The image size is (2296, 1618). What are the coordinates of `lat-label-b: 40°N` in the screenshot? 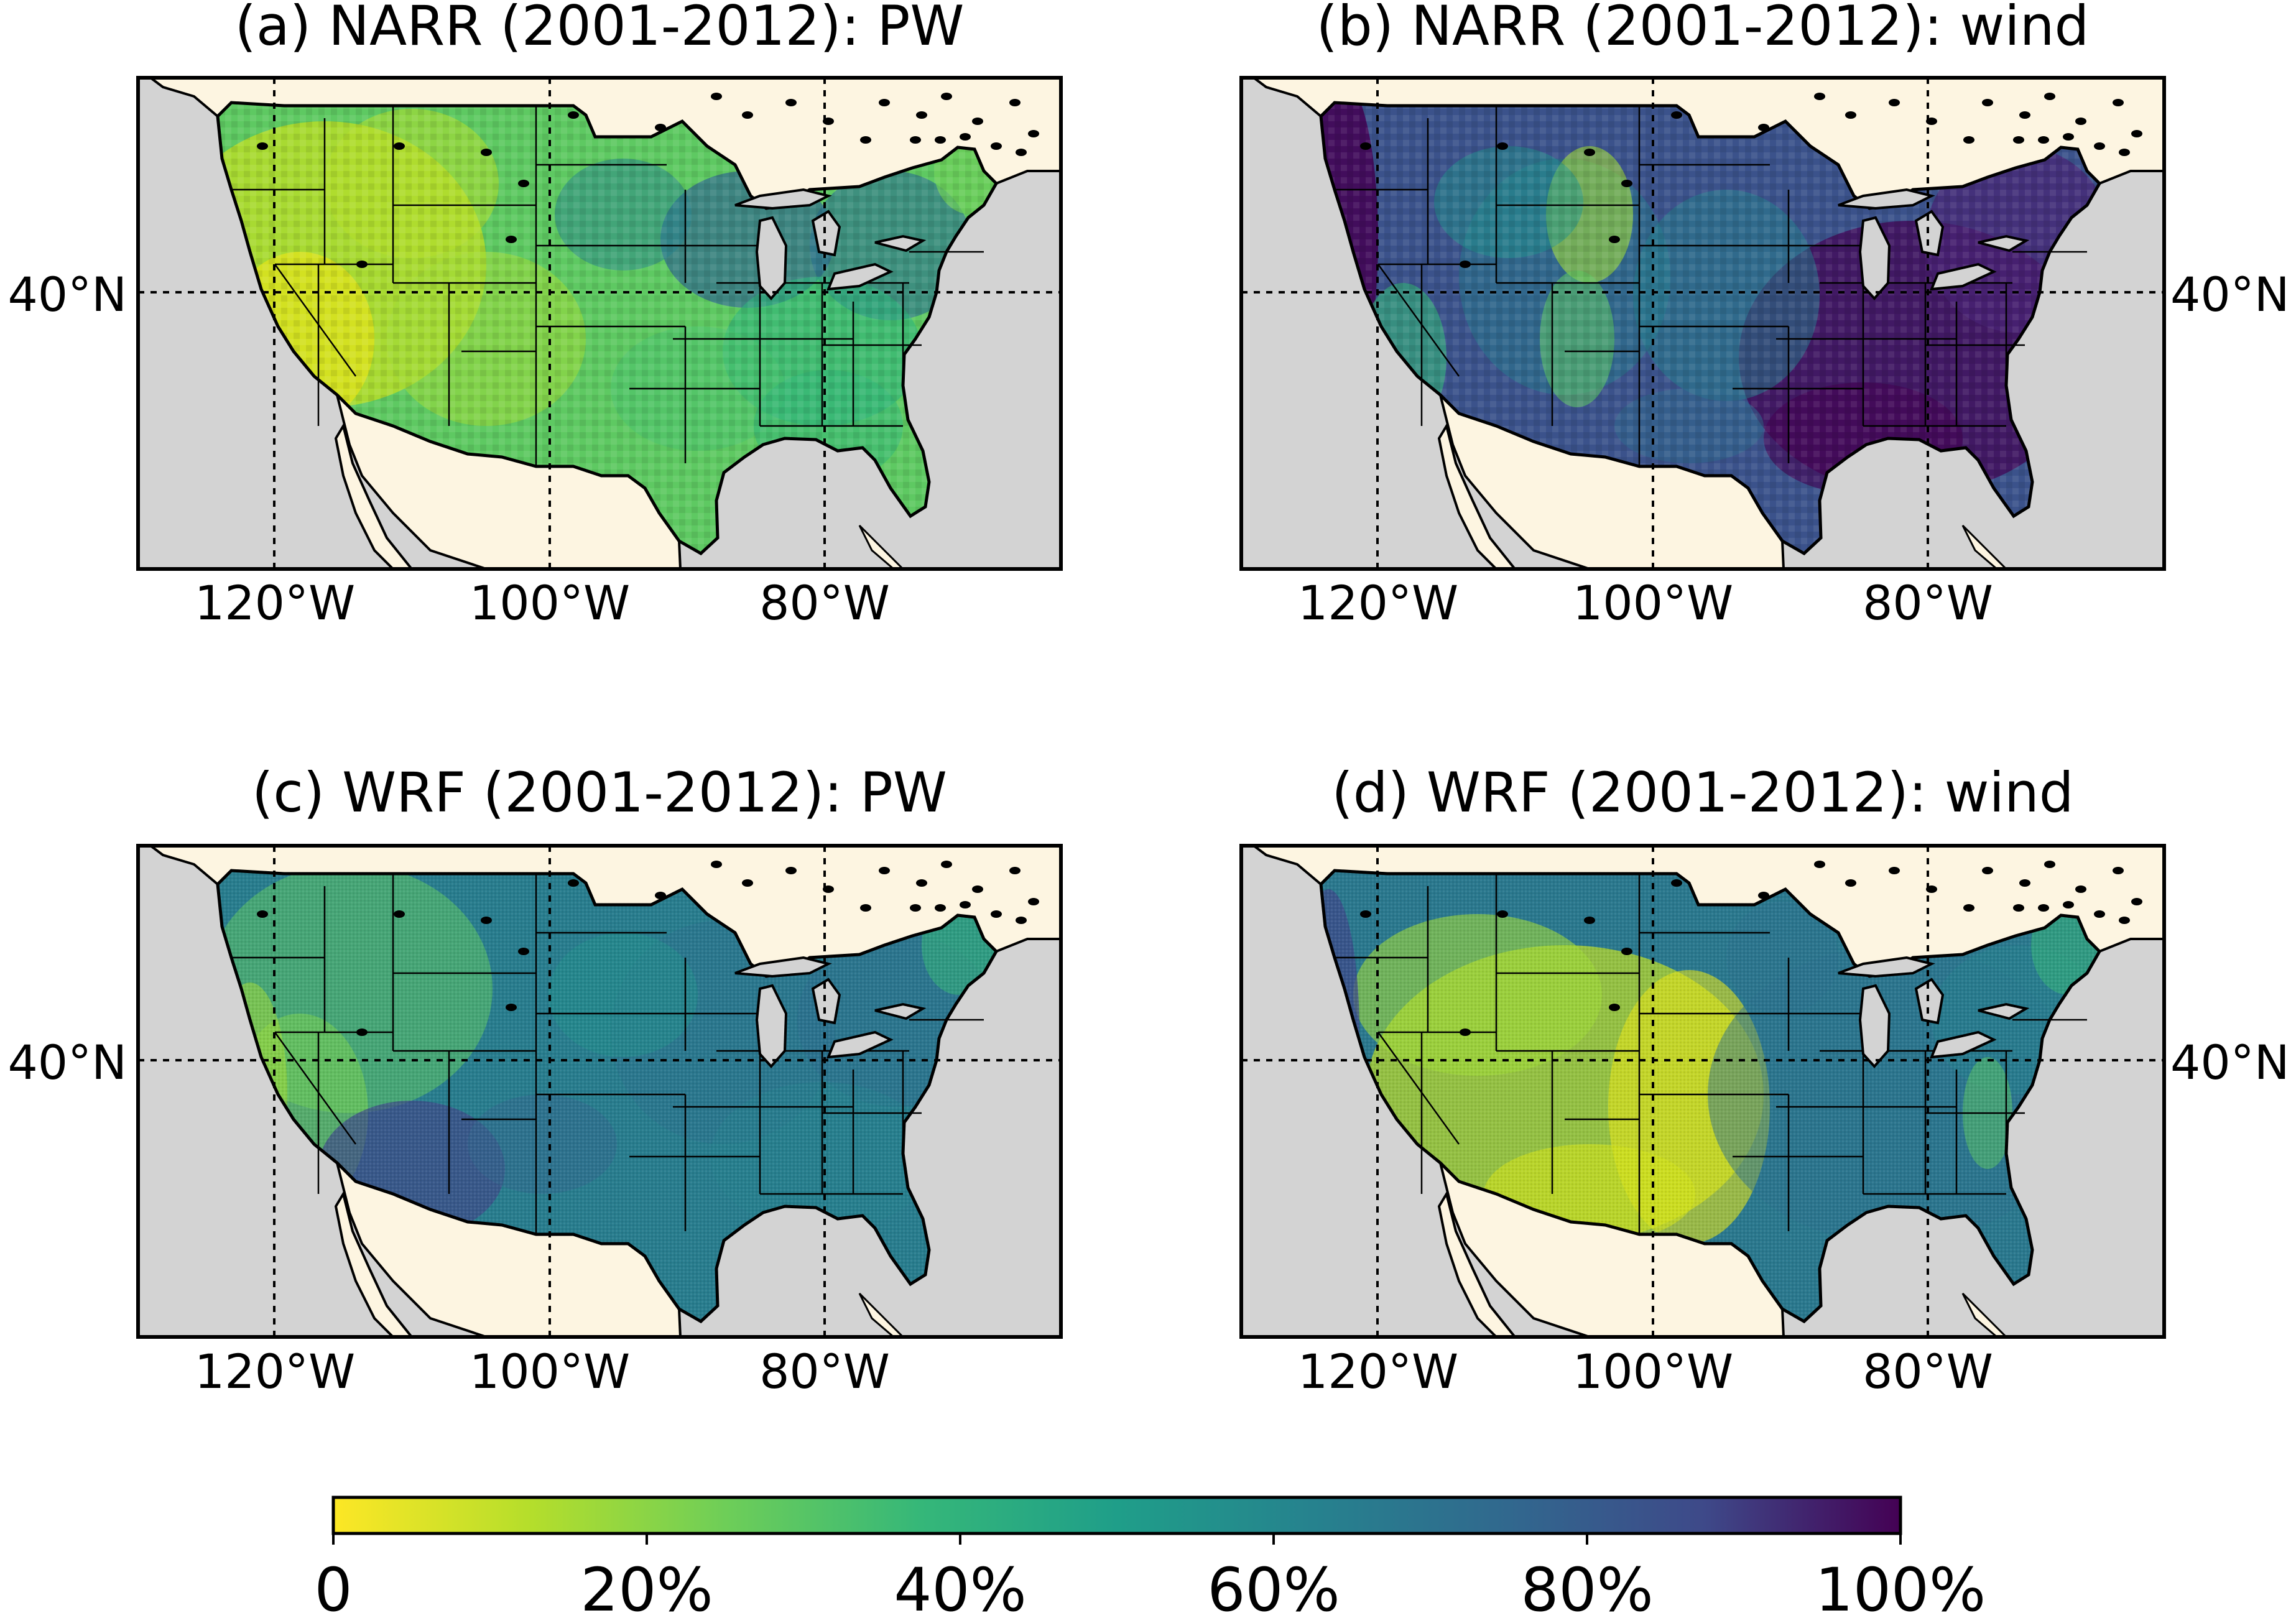 It's located at (2230, 295).